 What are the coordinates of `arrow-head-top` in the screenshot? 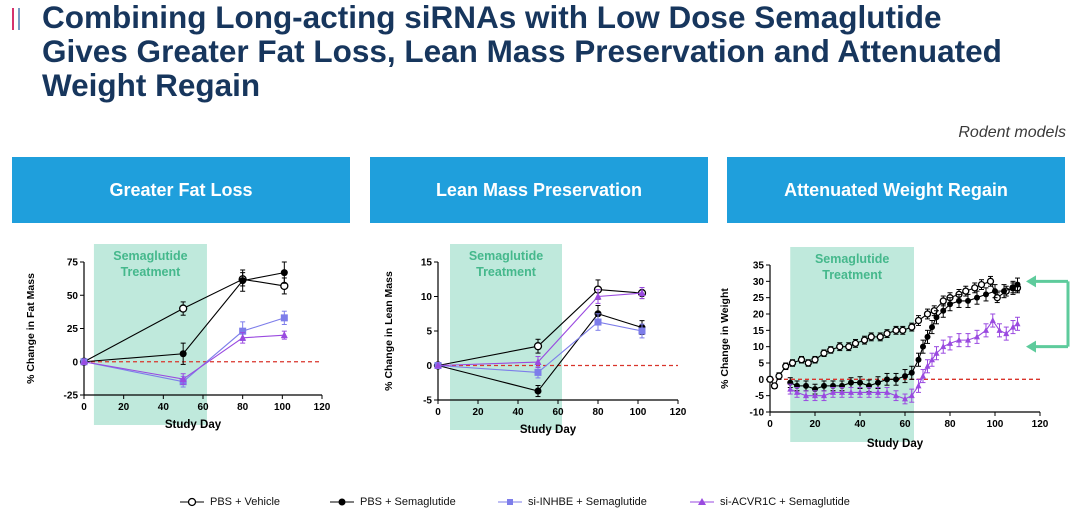 It's located at (1031, 281).